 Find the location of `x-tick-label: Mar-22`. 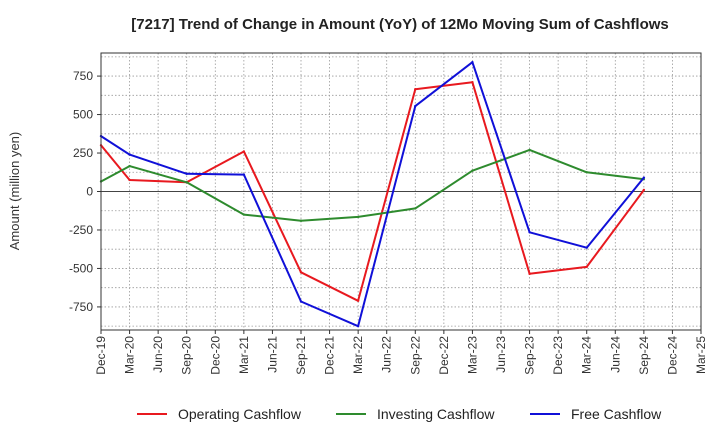

x-tick-label: Mar-22 is located at coordinates (358, 355).